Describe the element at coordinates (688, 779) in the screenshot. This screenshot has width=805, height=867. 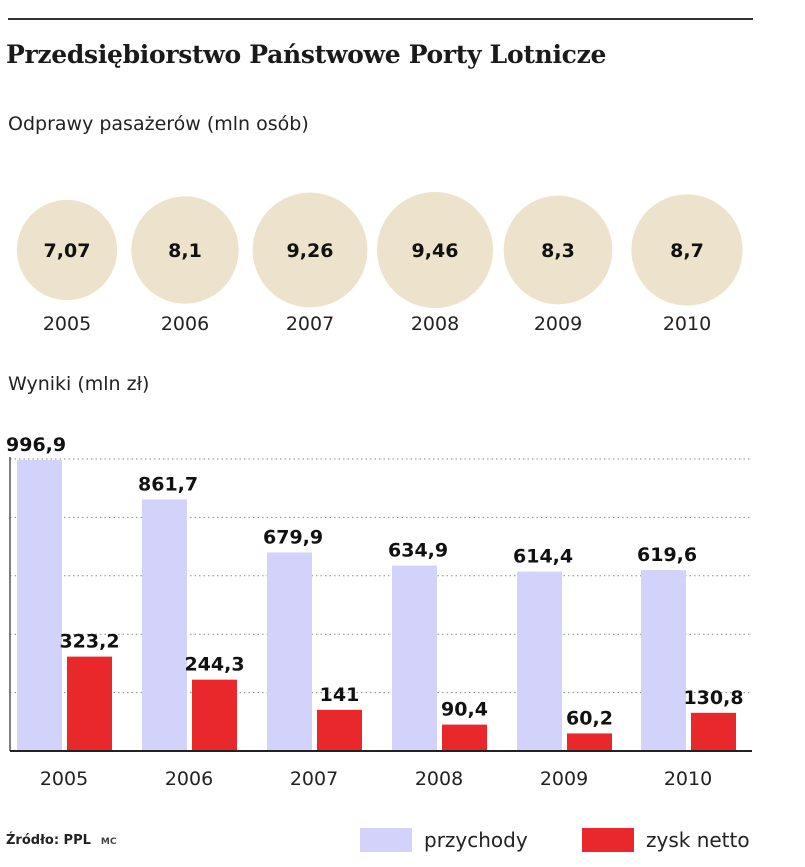
I see `bar-year-label: 2010` at that location.